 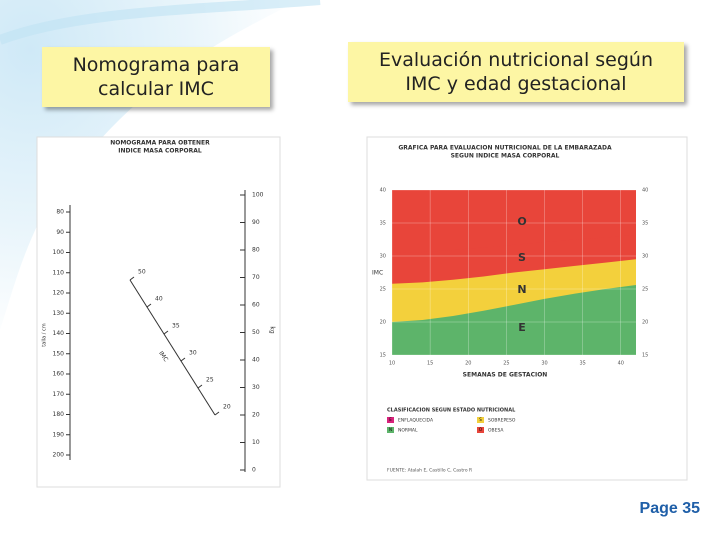 I want to click on tick-label: 25, so click(x=210, y=380).